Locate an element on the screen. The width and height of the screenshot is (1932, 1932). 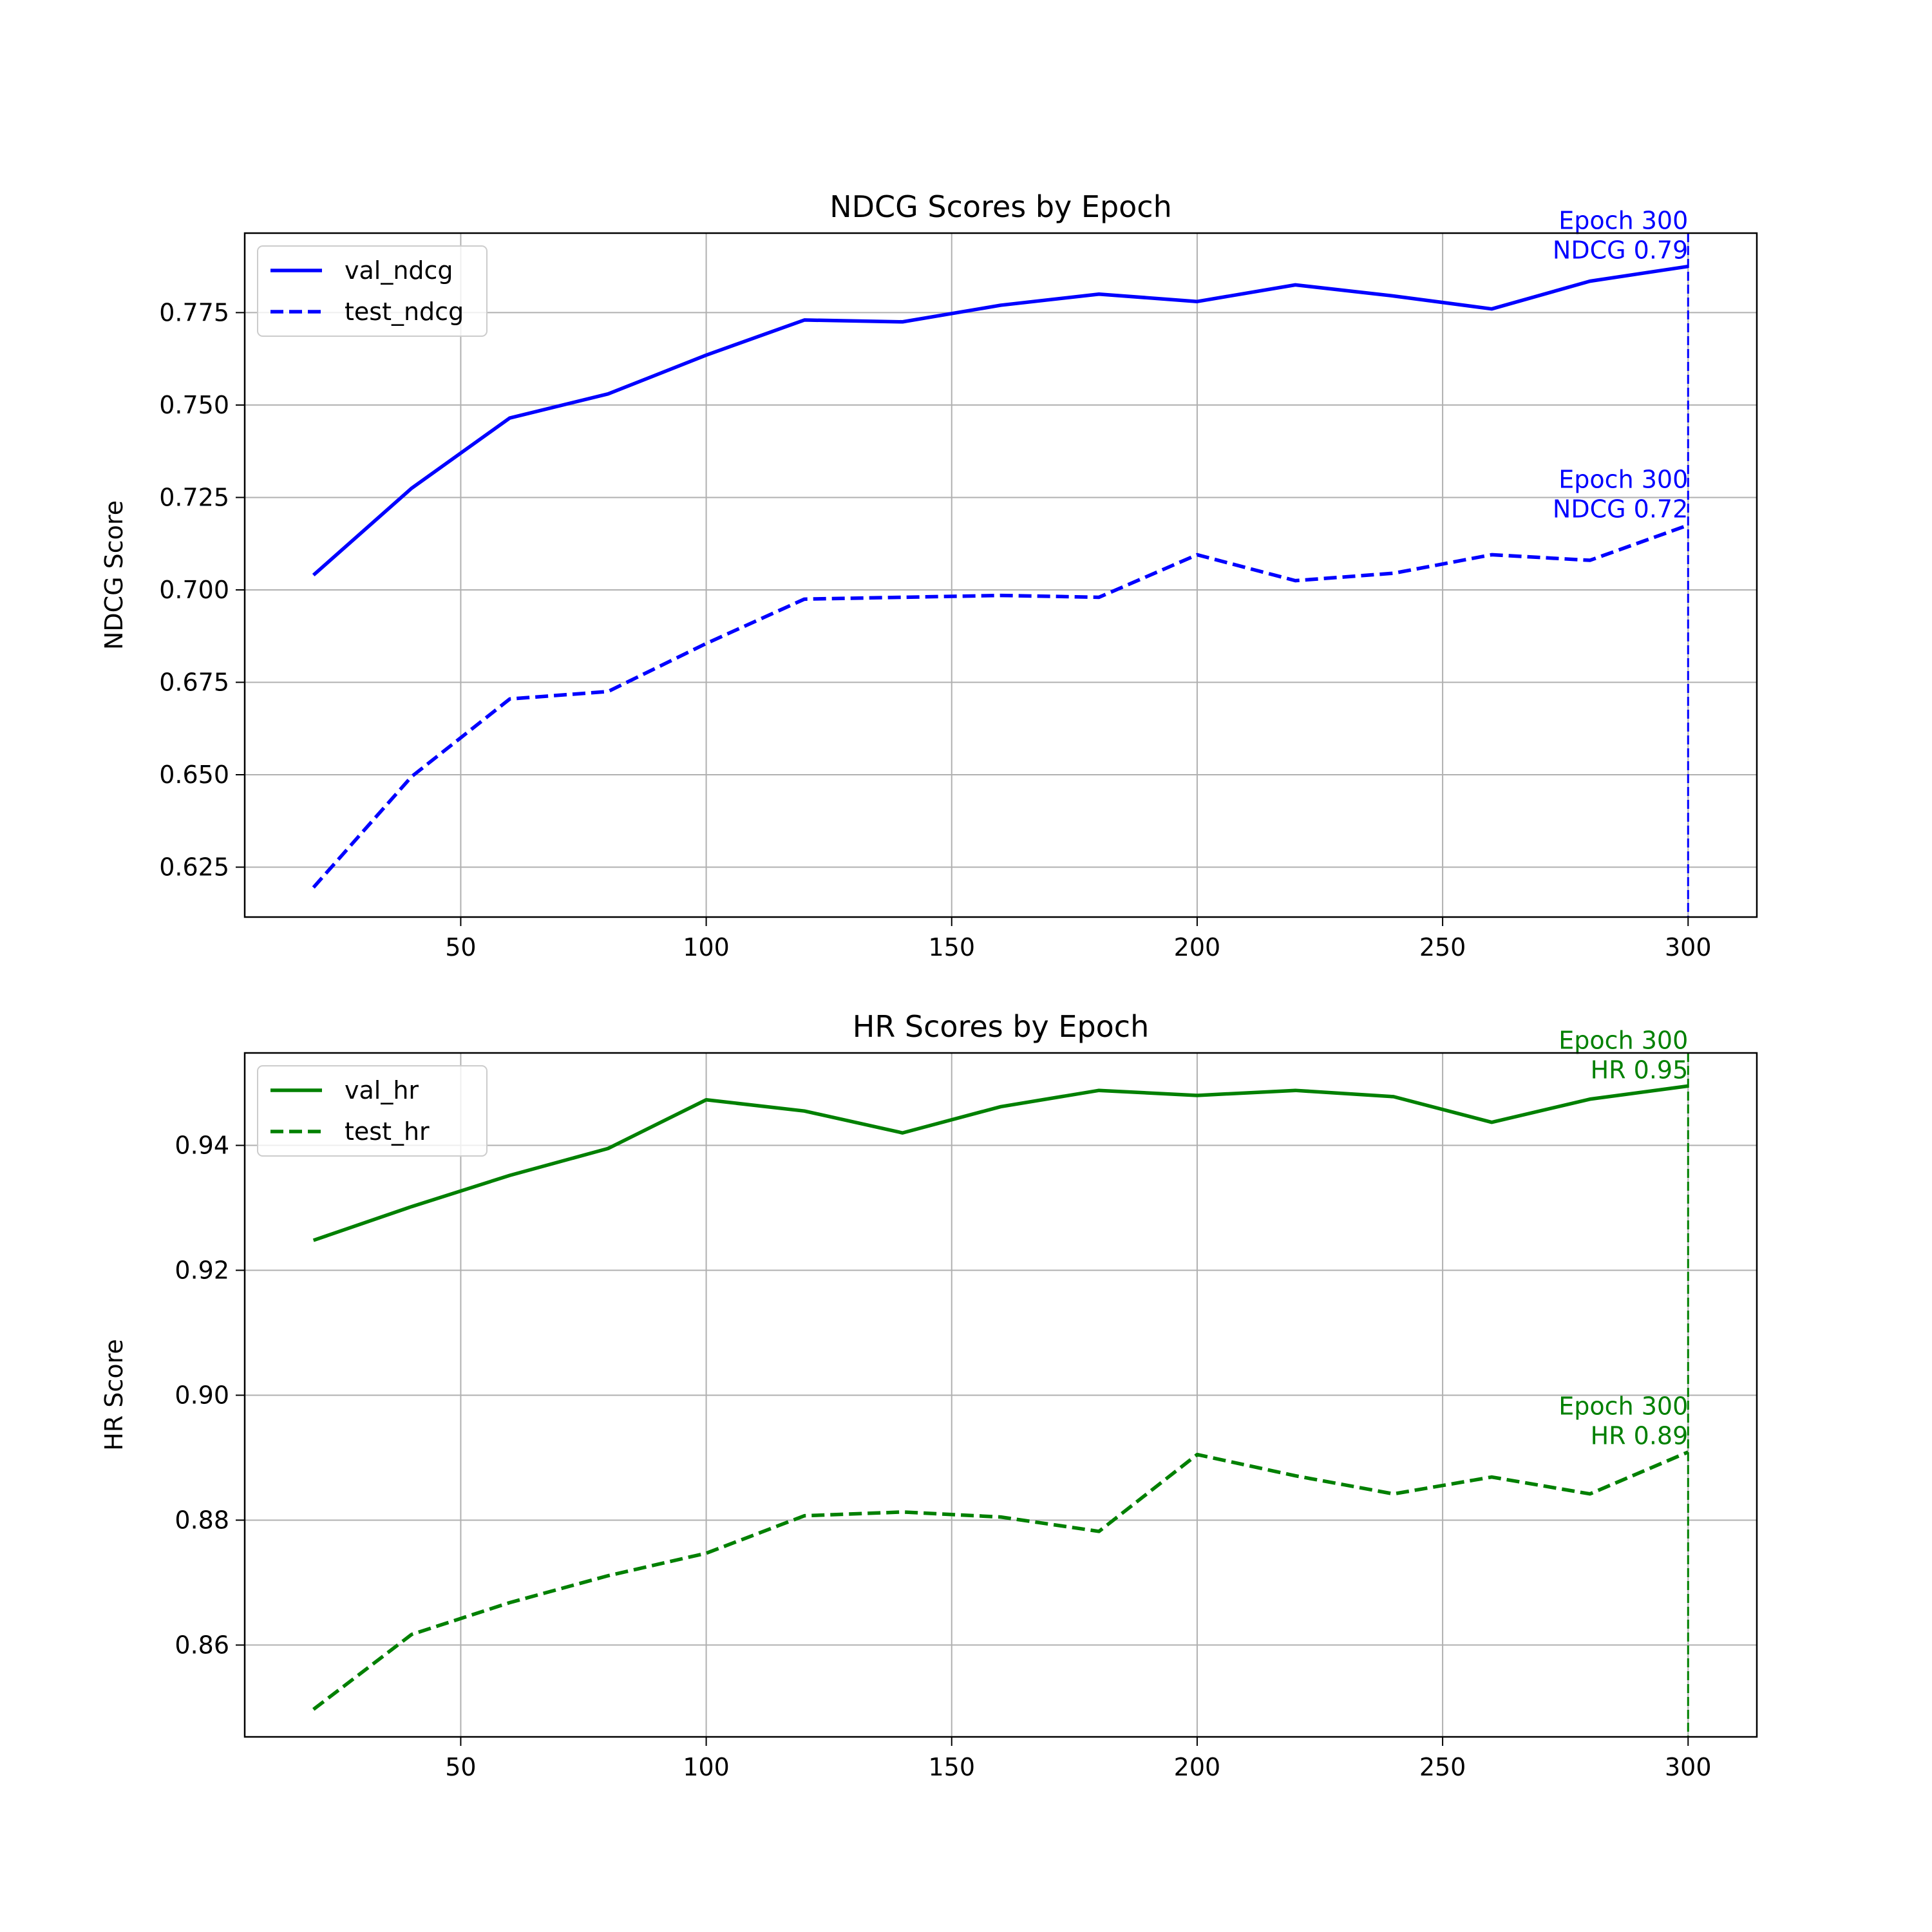
y-axis-label: HR Score is located at coordinates (114, 1395).